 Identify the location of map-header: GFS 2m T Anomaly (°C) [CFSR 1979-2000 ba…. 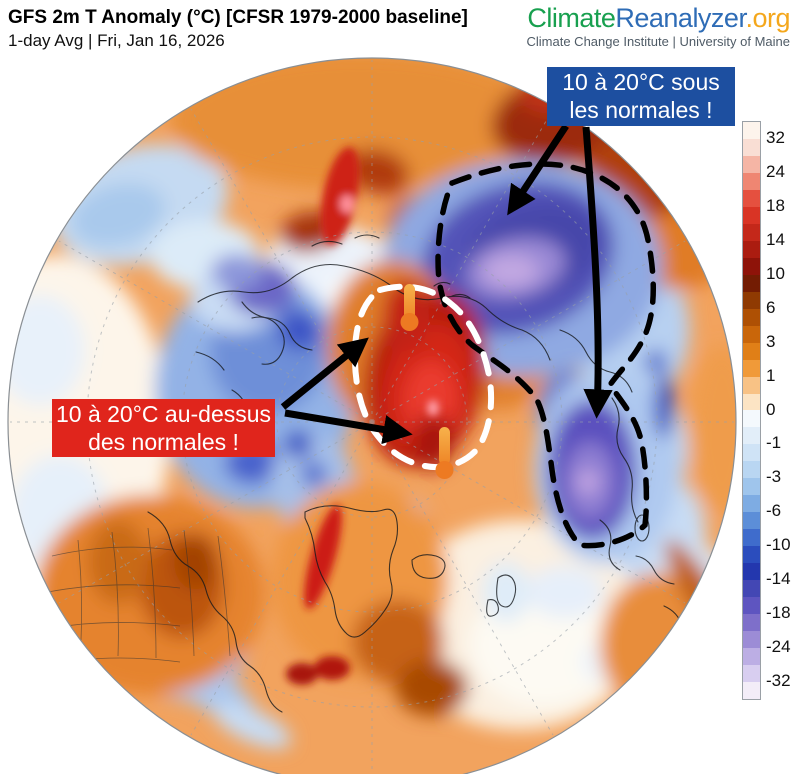
(238, 29).